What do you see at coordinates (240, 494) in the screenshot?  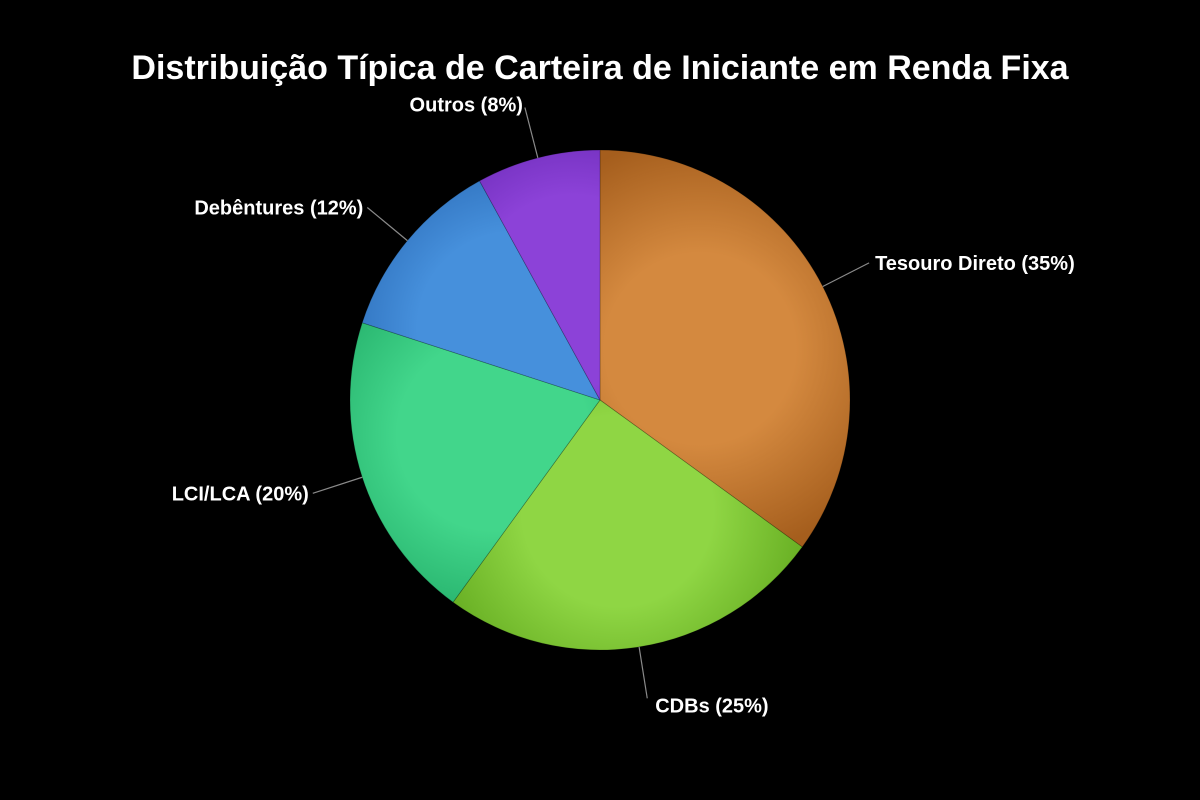 I see `slice-label-2: LCI/LCA (20%)` at bounding box center [240, 494].